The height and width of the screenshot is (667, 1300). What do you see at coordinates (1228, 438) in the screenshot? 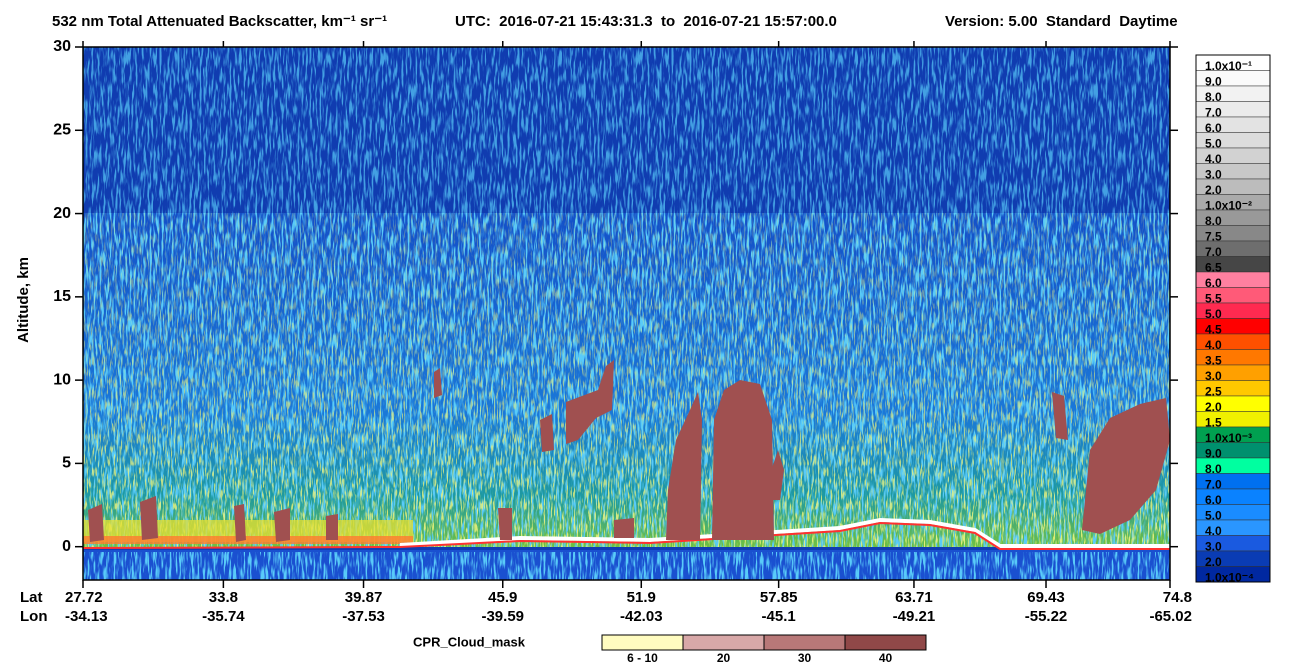
I see `colorbar-label: 1.0x10⁻³` at bounding box center [1228, 438].